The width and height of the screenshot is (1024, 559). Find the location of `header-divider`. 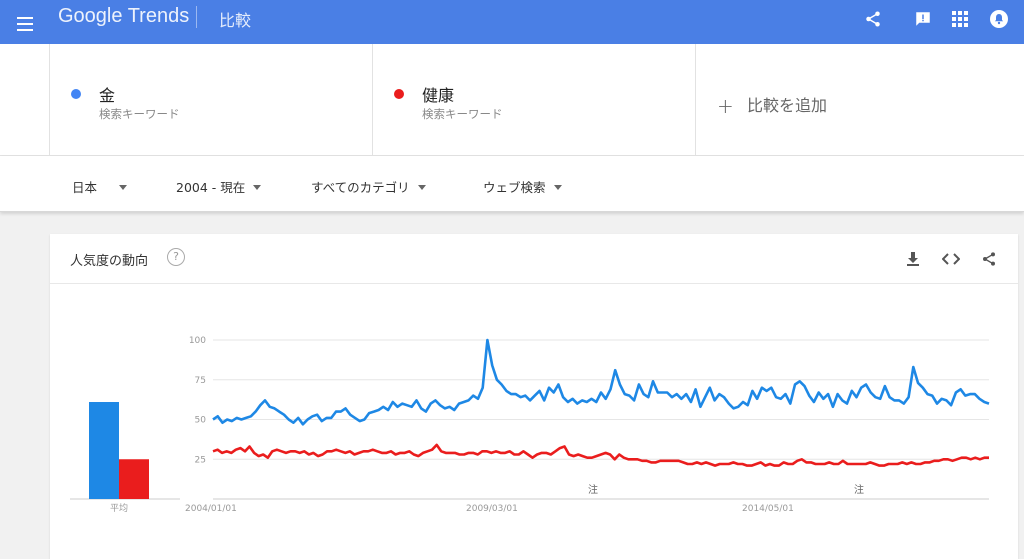

header-divider is located at coordinates (196, 17).